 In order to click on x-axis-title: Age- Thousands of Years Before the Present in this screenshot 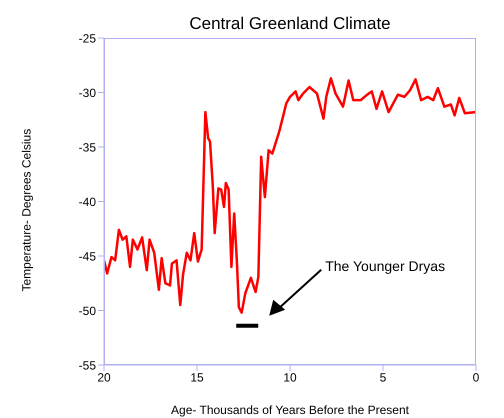, I will do `click(290, 410)`.